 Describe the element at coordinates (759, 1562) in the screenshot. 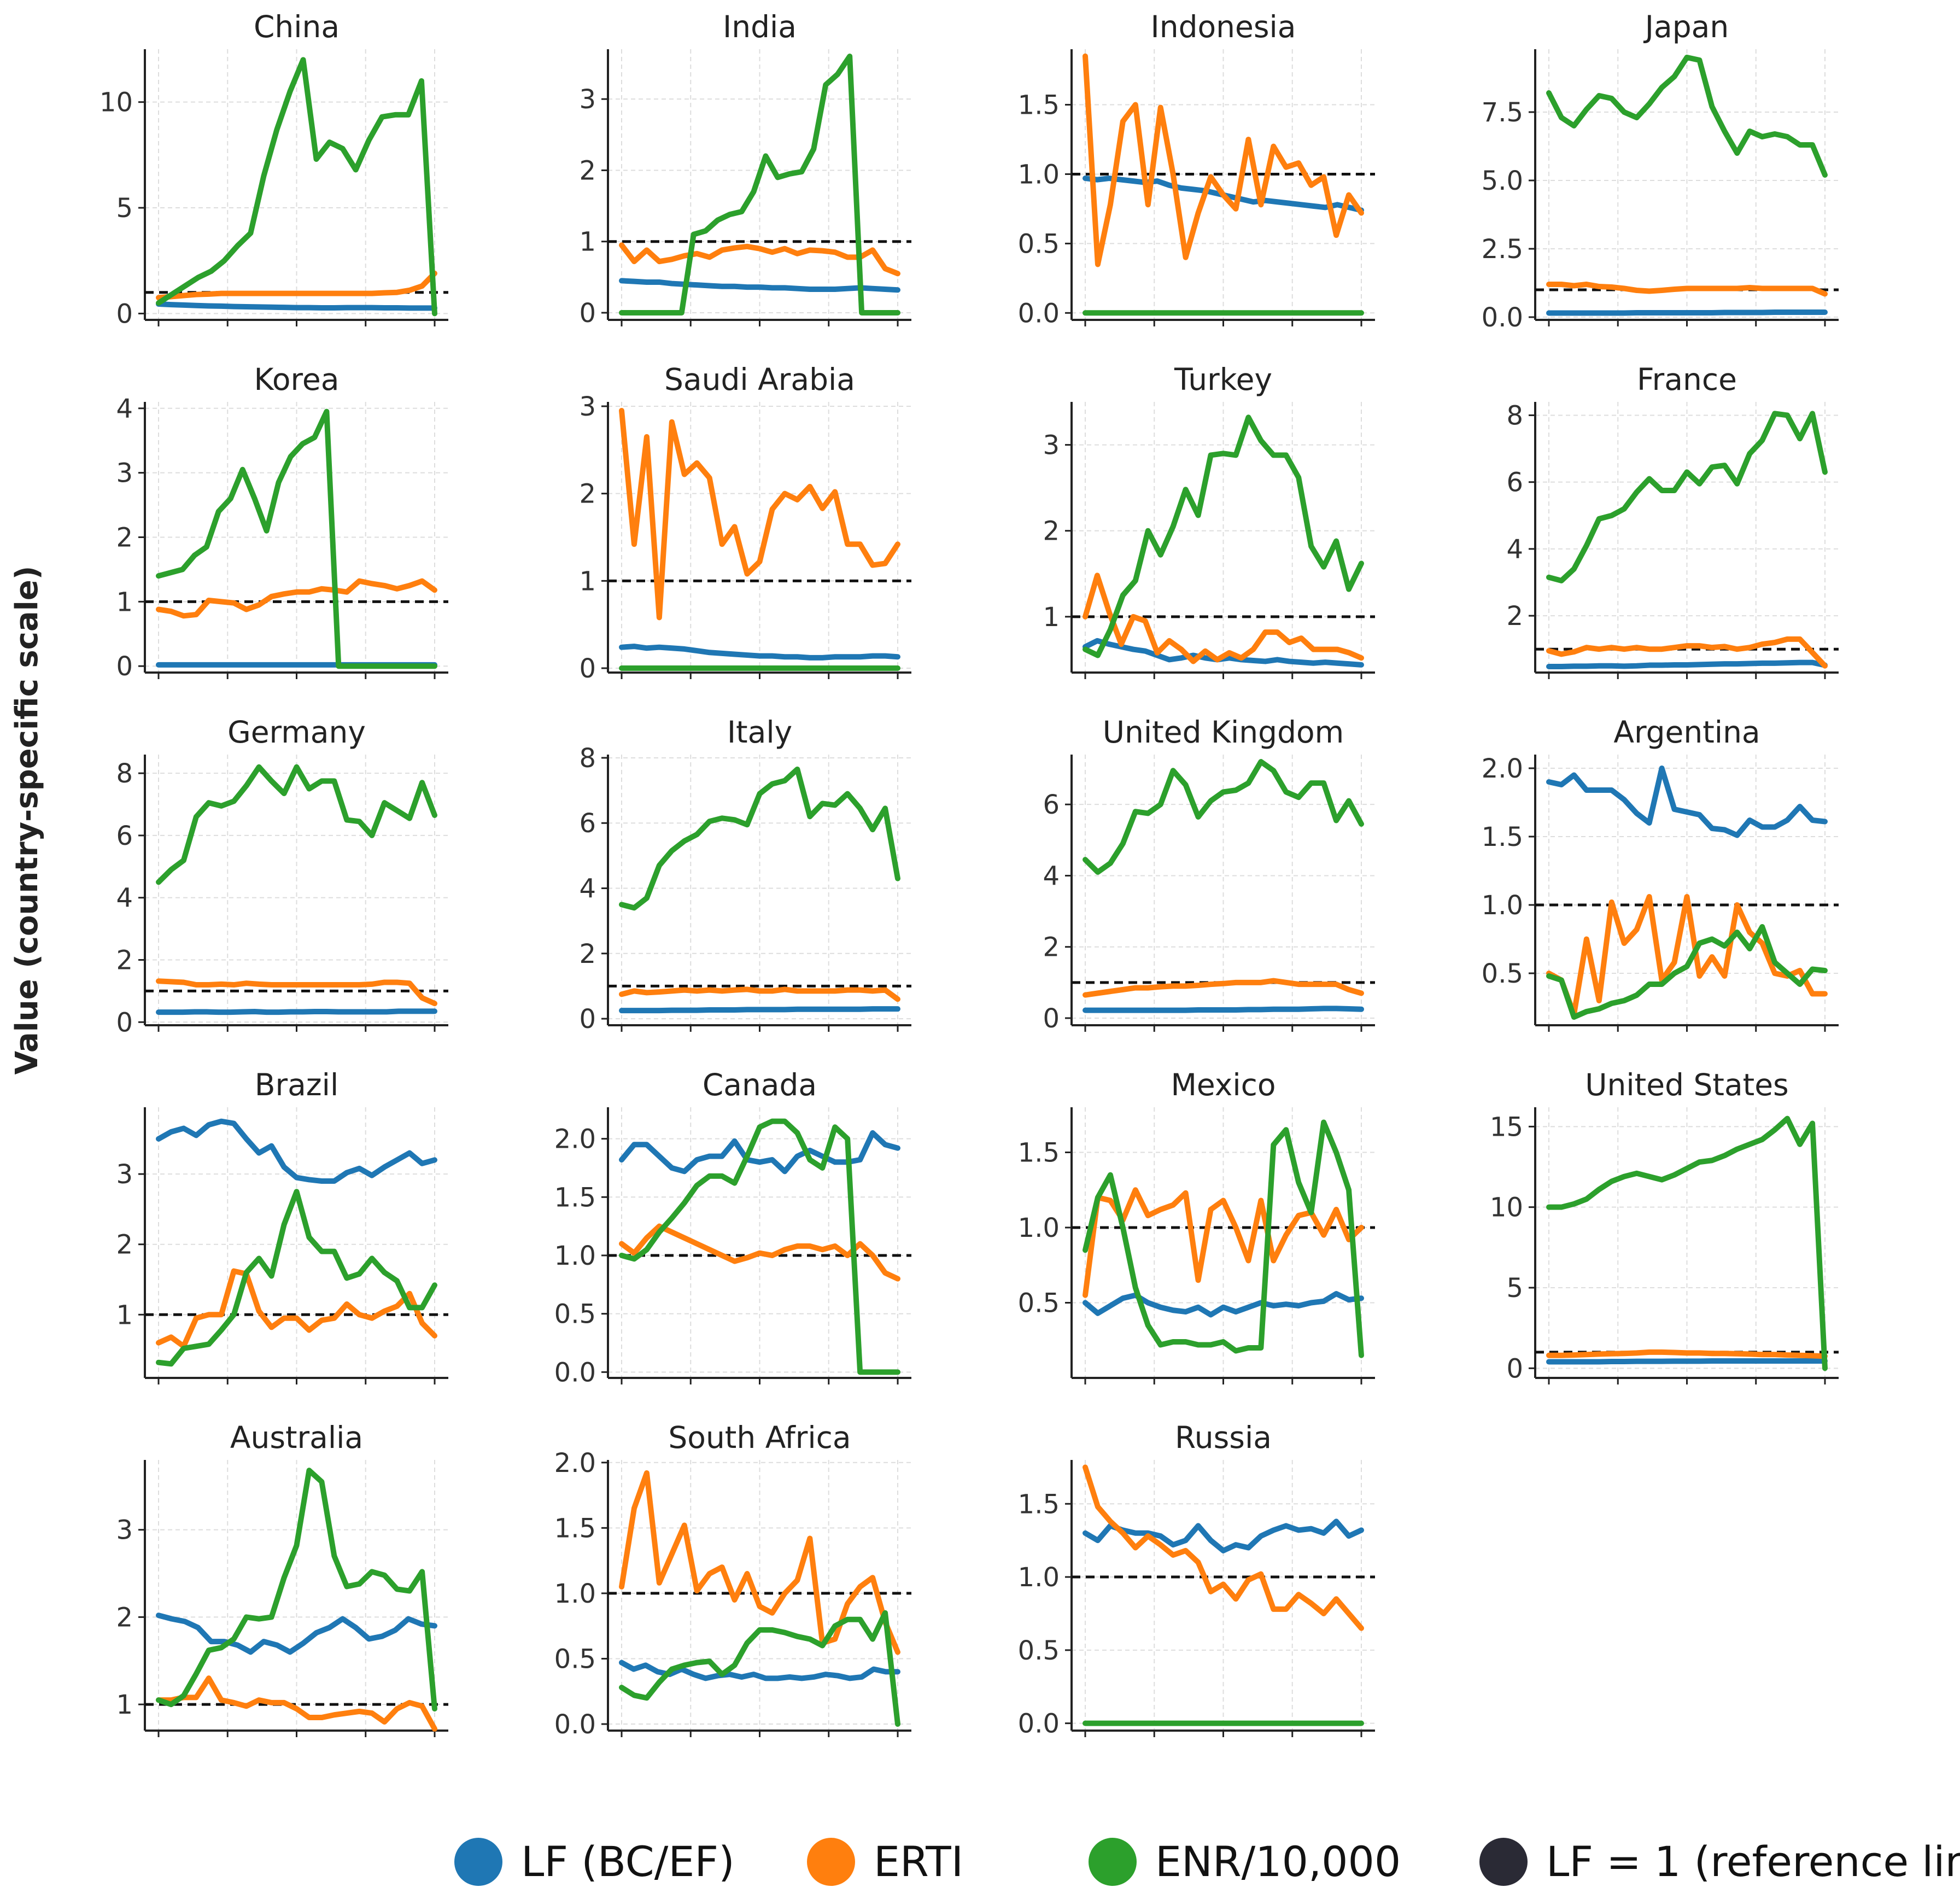

I see `erti-line-south-africa` at that location.